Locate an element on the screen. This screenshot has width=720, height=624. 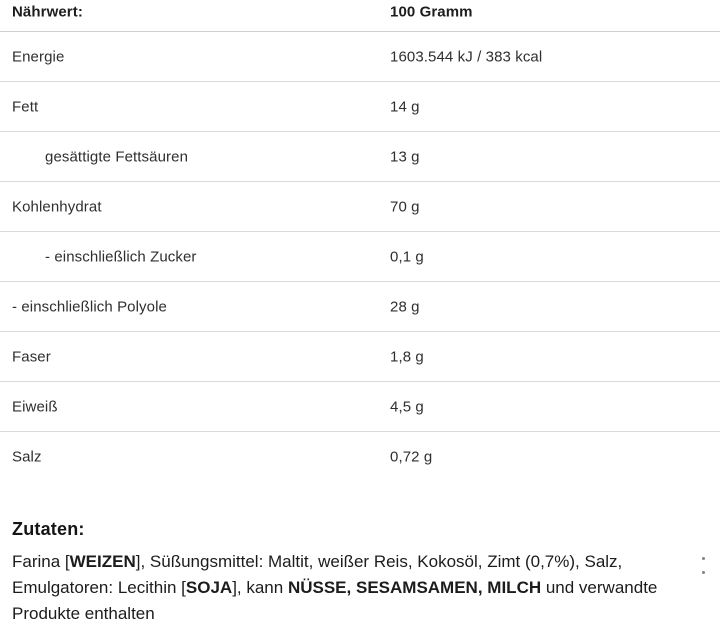
nutrient-label: Salz is located at coordinates (27, 457).